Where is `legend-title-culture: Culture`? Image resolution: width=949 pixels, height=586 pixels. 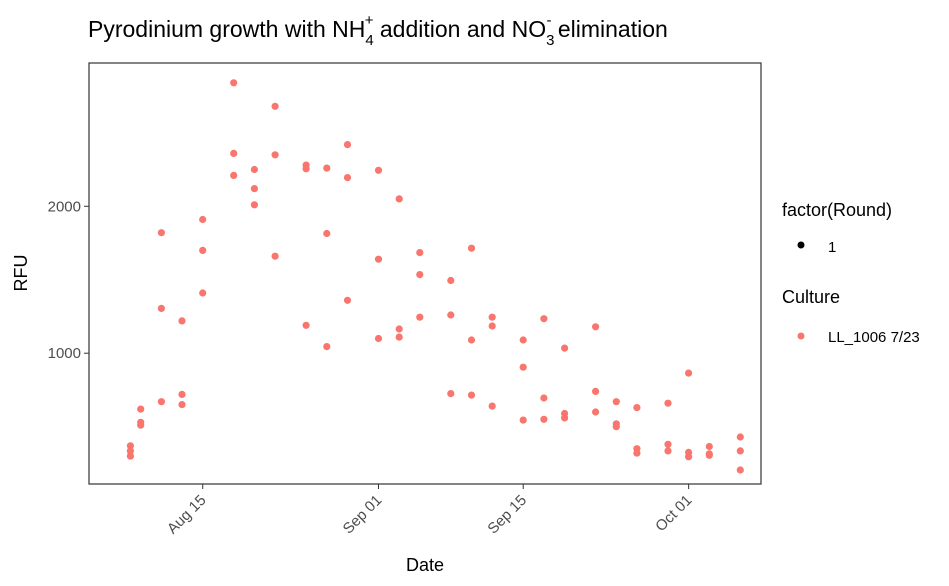
legend-title-culture: Culture is located at coordinates (811, 297).